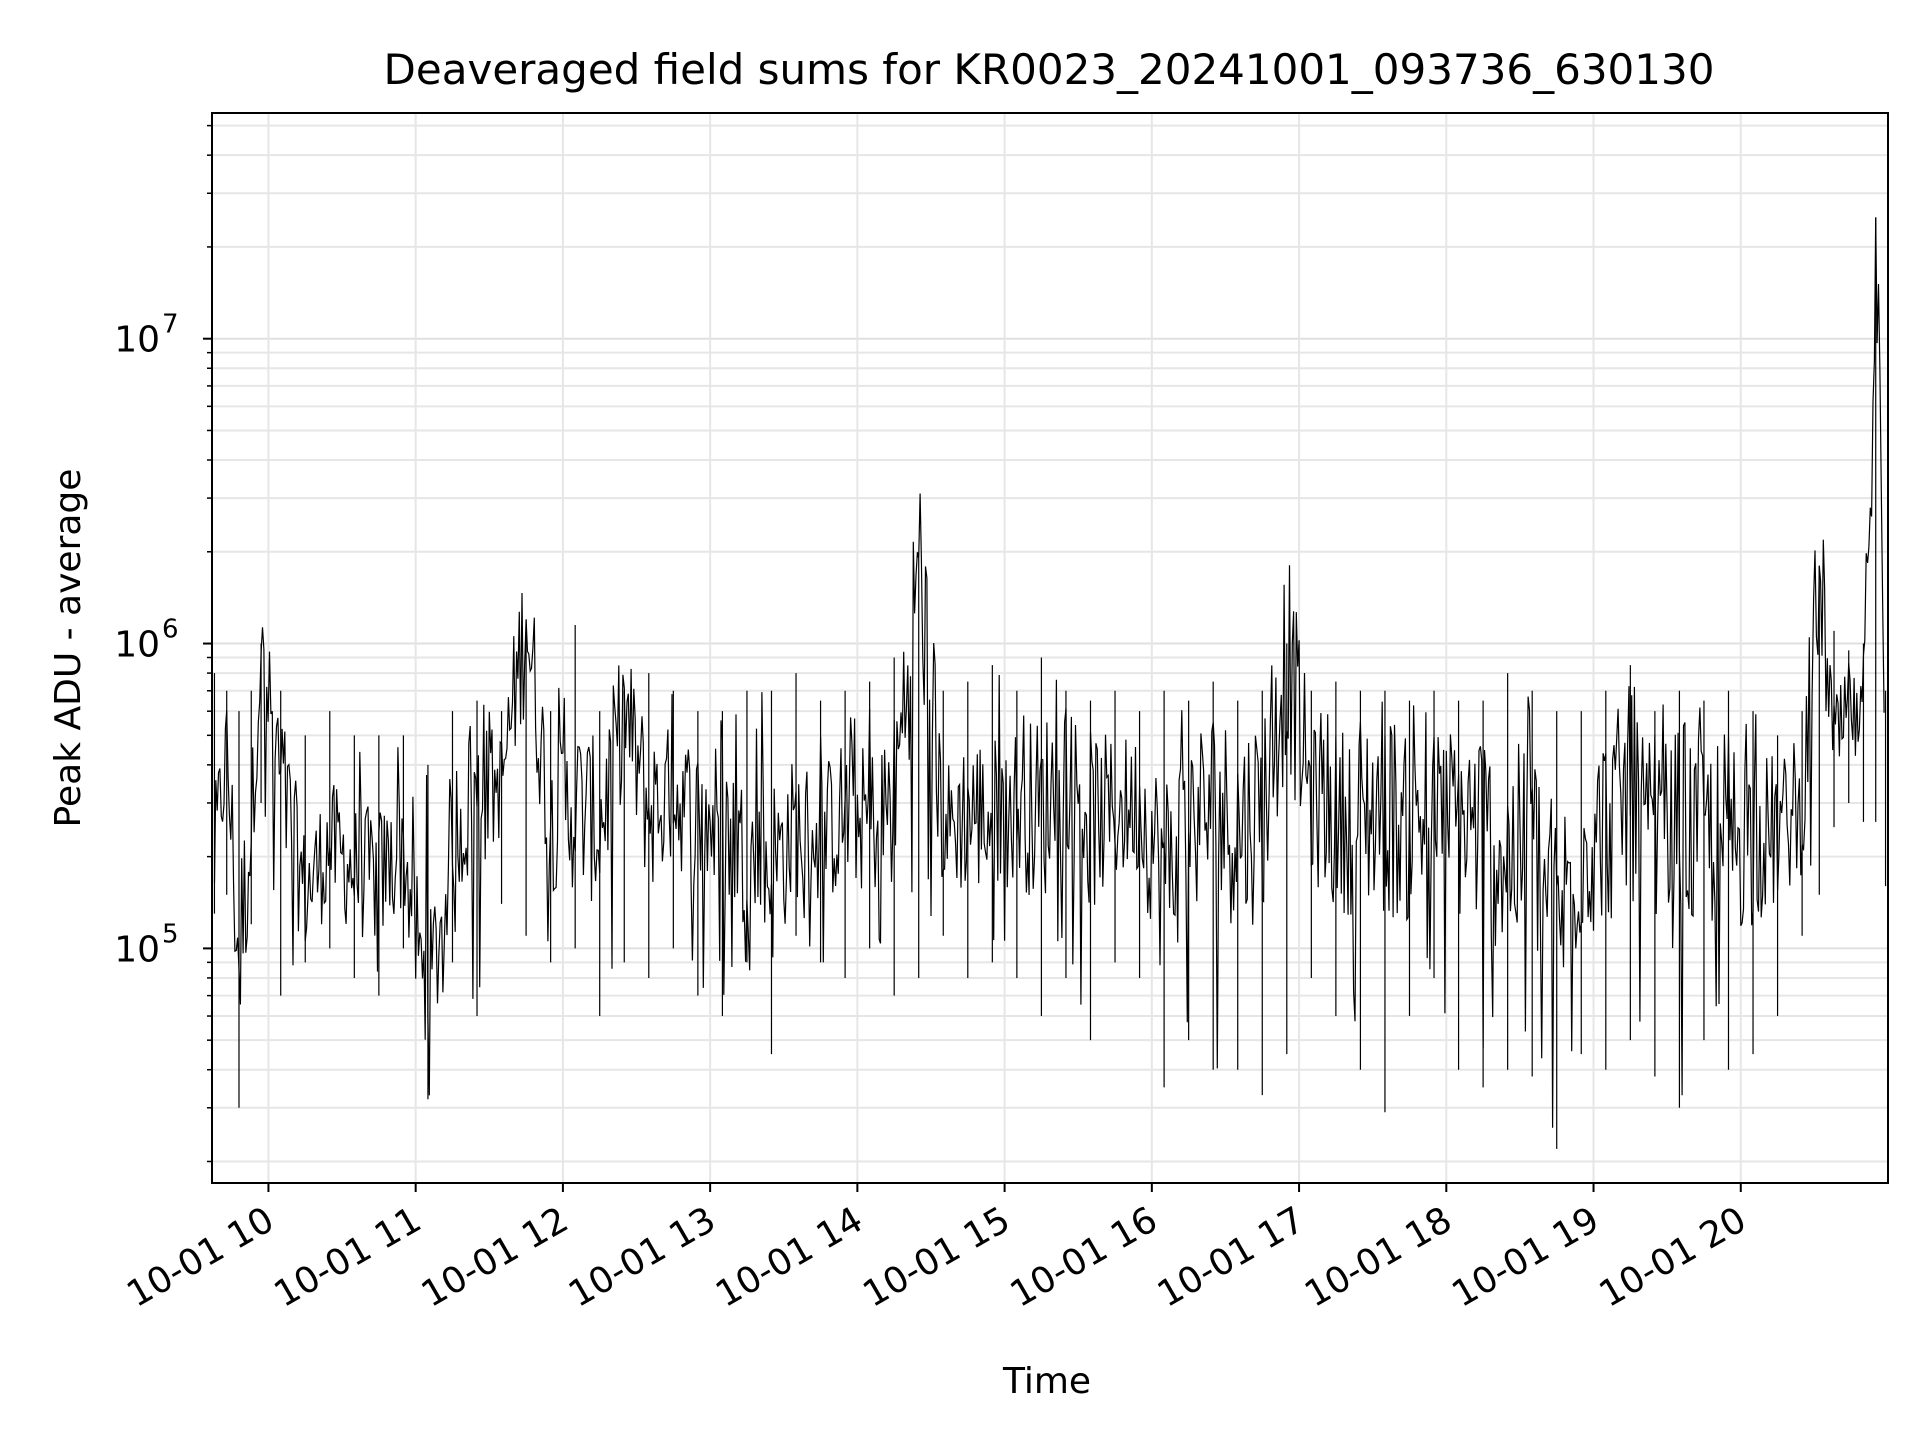 This screenshot has width=1920, height=1440. I want to click on y-tick-exponent: 6, so click(170, 630).